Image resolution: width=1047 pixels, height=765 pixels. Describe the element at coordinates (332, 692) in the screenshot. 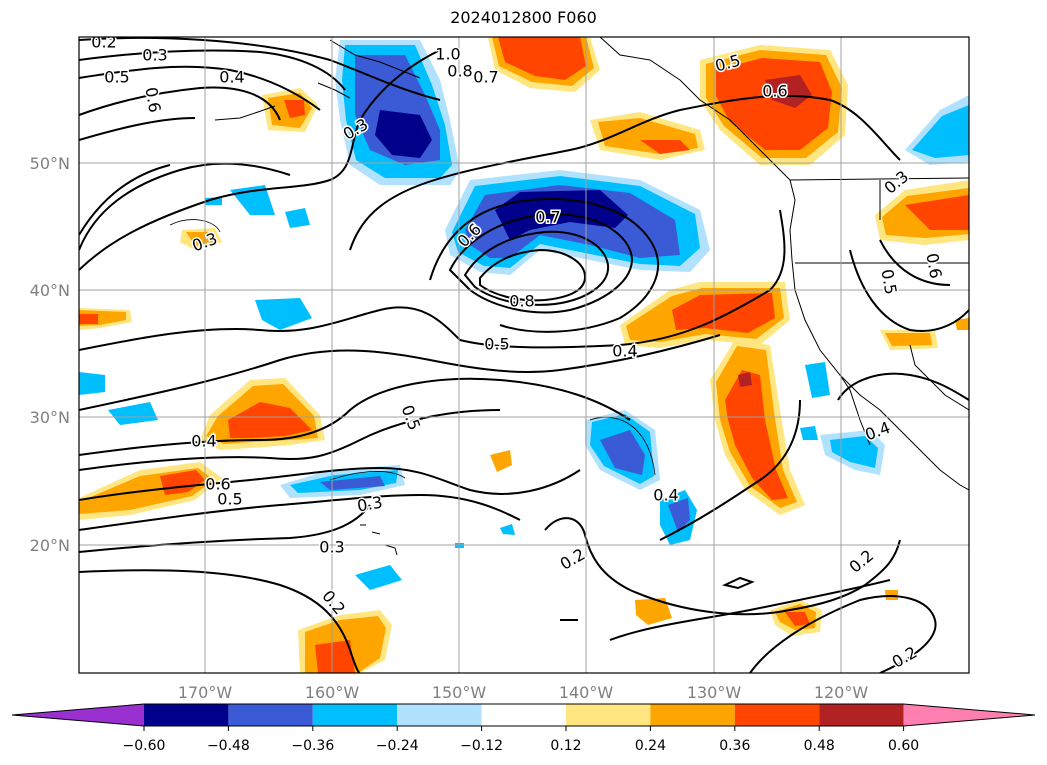

I see `lon-label-160w: 160°W` at that location.